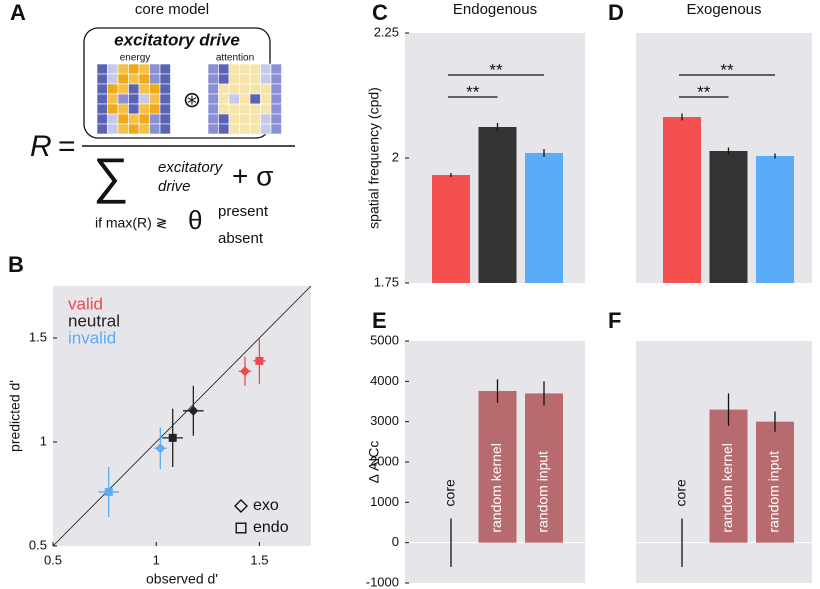  Describe the element at coordinates (495, 9) in the screenshot. I see `panel-title: Endogenous` at that location.